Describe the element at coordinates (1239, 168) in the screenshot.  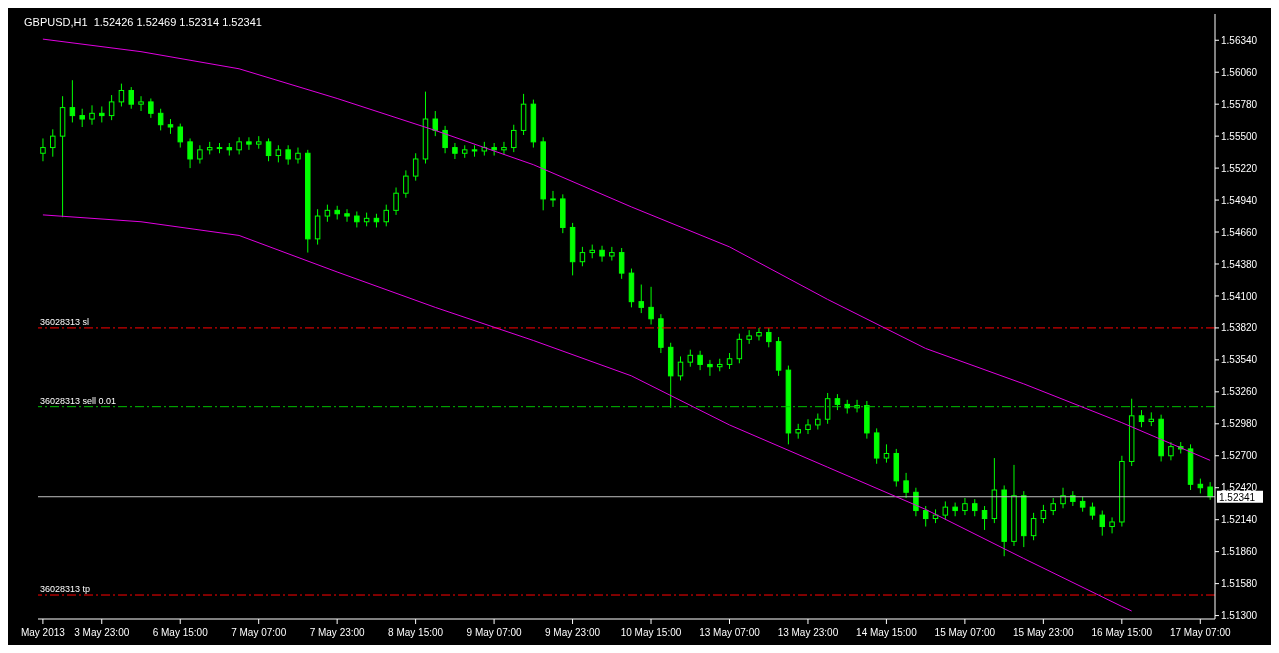
I see `y-tick-label: 1.55220` at that location.